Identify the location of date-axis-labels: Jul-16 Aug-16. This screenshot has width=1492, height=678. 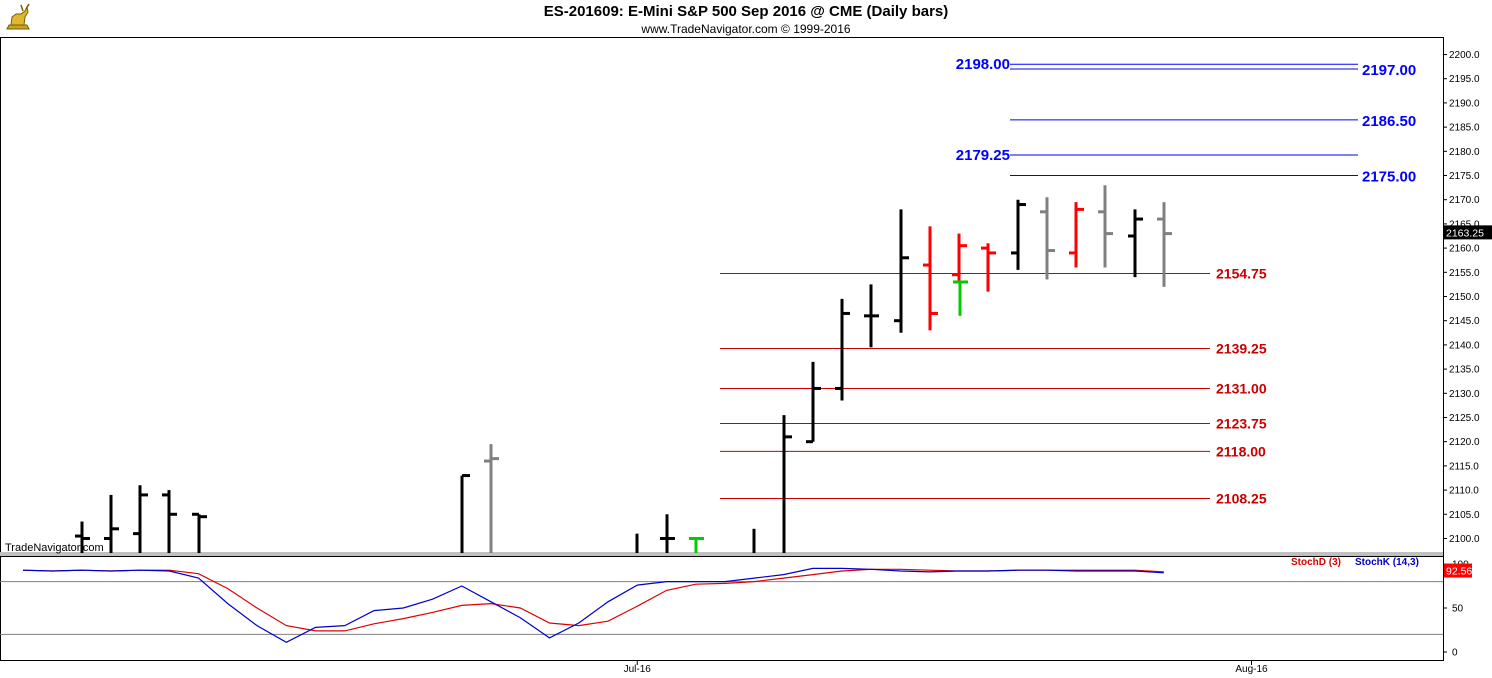
(946, 667).